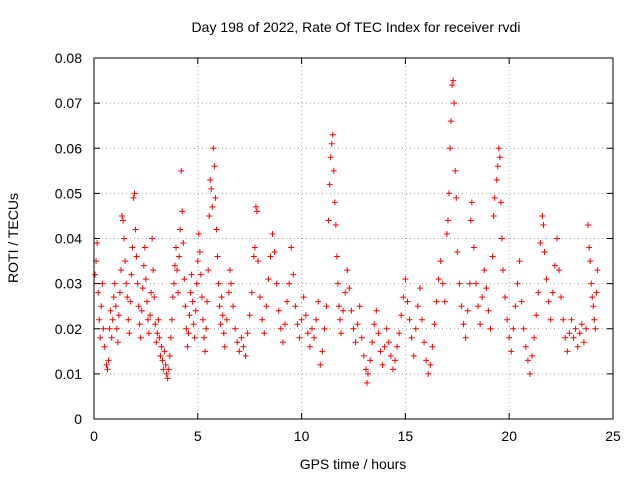 The width and height of the screenshot is (640, 480). I want to click on x-tick-label: 15, so click(406, 436).